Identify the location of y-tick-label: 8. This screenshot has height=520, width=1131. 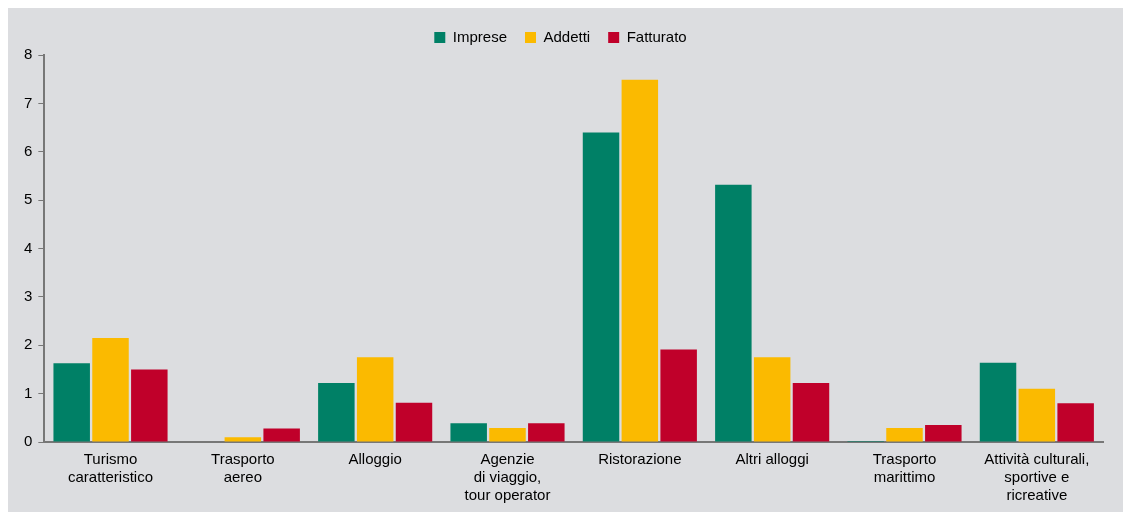
(28, 54).